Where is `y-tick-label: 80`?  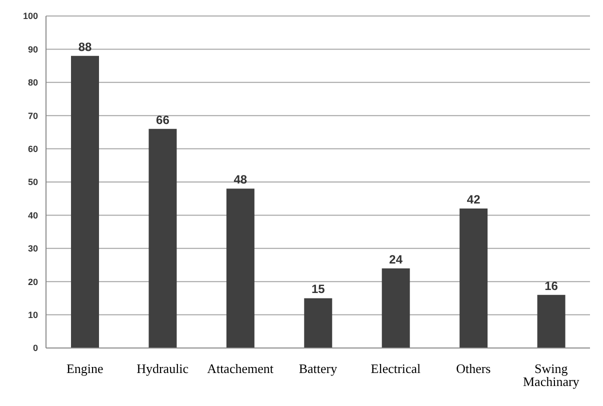
y-tick-label: 80 is located at coordinates (33, 83).